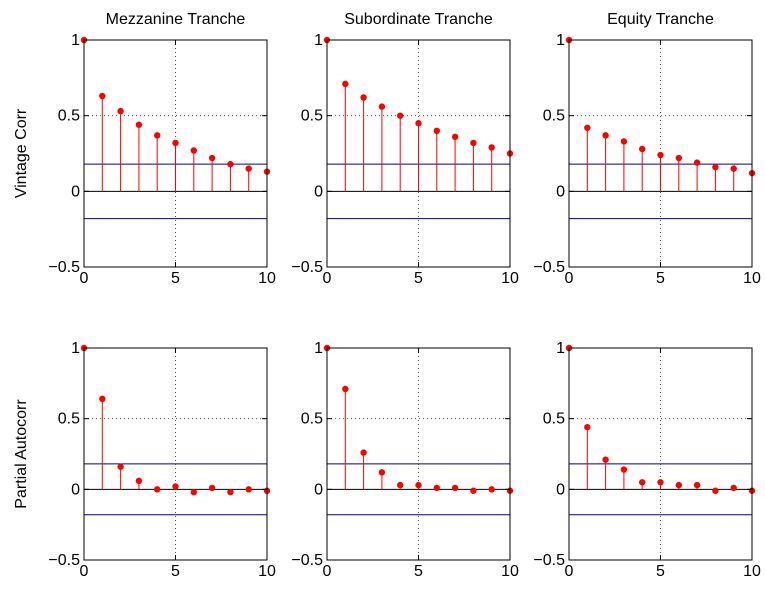 This screenshot has height=601, width=765. Describe the element at coordinates (647, 460) in the screenshot. I see `panel-6: 0 5 10−0.500.51` at that location.